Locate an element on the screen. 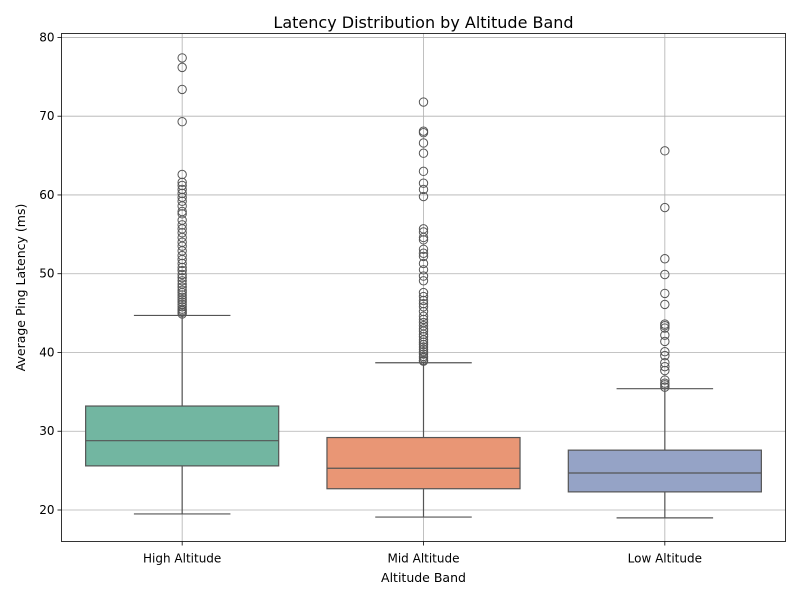 This screenshot has height=600, width=800. y-tick-label: 70 is located at coordinates (46, 116).